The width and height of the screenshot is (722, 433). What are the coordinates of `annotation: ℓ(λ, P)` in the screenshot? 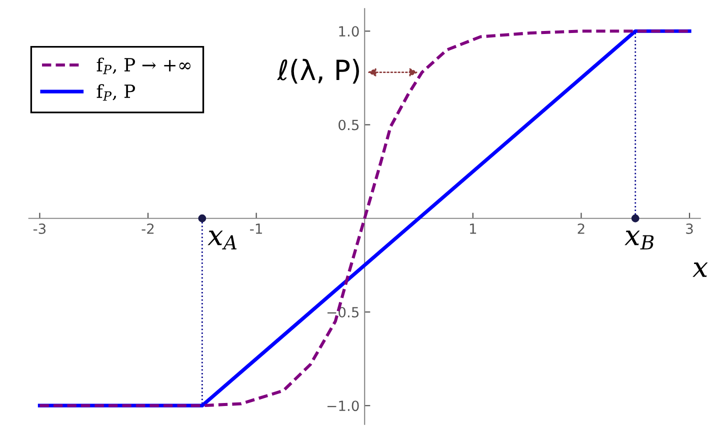 It's located at (317, 71).